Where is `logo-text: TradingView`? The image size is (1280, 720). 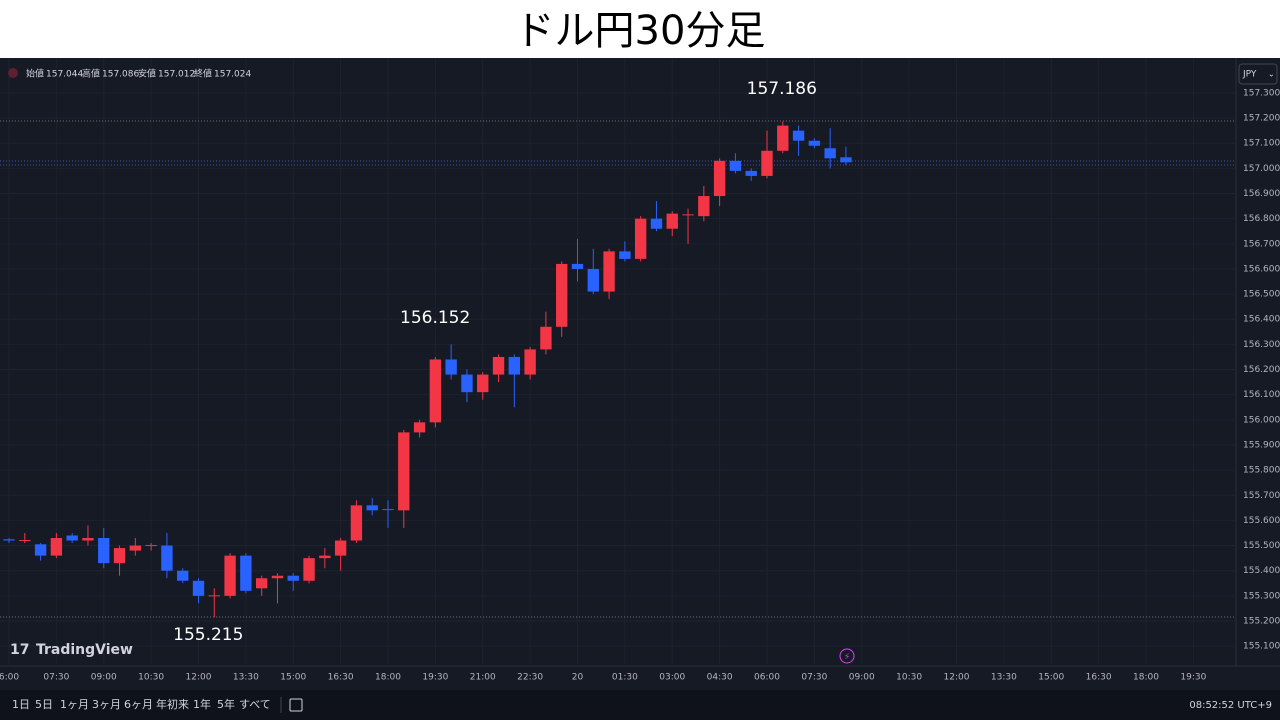
logo-text: TradingView is located at coordinates (84, 650).